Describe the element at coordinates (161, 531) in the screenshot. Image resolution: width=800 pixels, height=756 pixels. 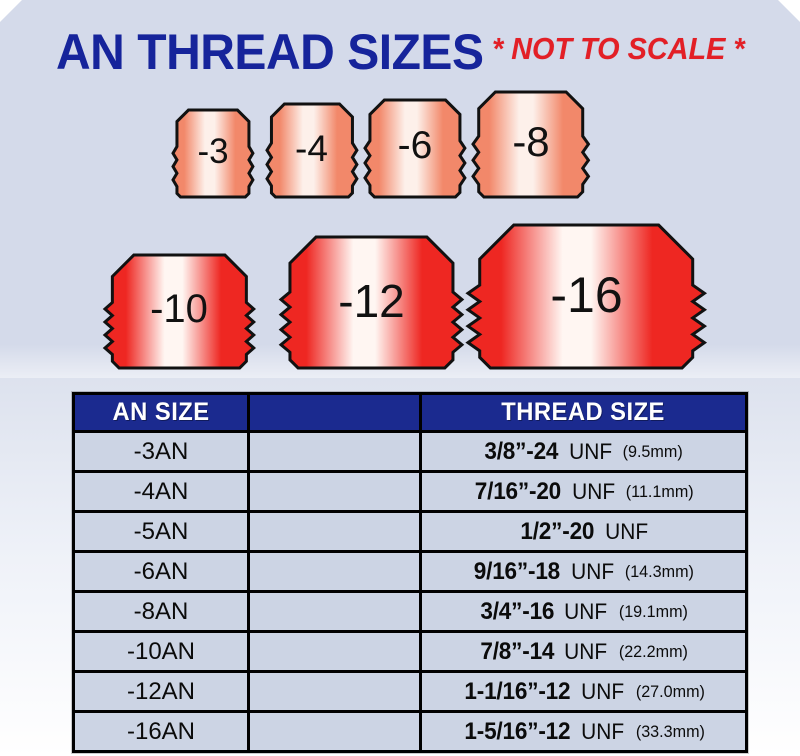
I see `cell-an-size: -5AN` at that location.